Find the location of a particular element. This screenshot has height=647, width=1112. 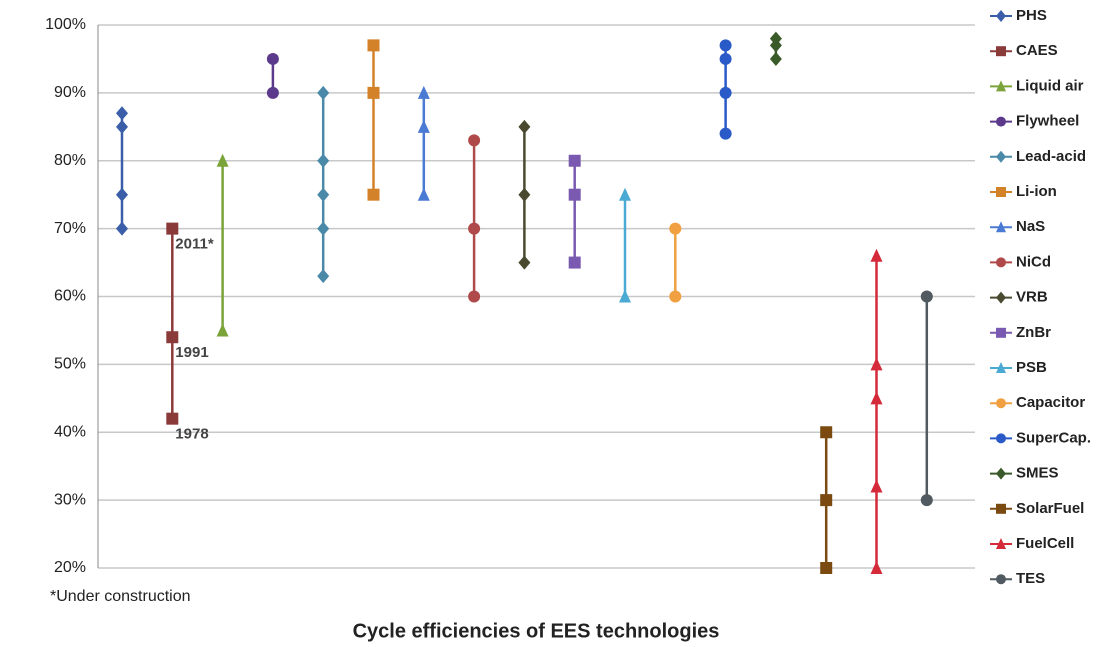

legend-label: Liquid air is located at coordinates (1050, 85).